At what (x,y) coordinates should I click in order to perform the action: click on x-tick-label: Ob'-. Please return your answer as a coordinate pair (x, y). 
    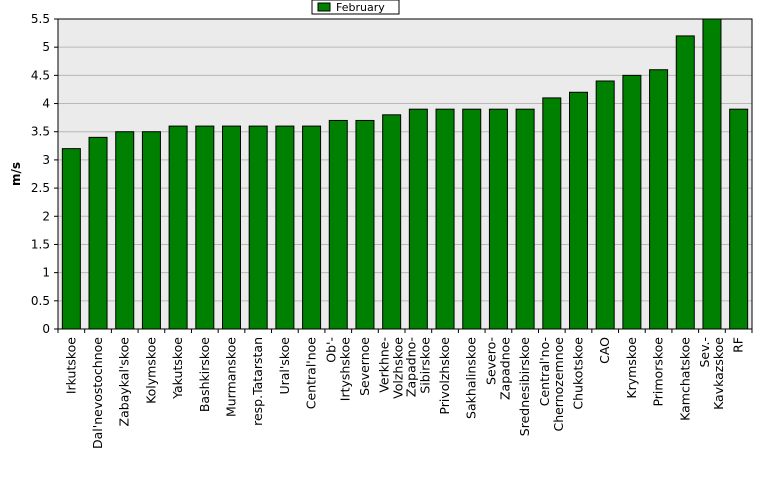
    Looking at the image, I should click on (330, 350).